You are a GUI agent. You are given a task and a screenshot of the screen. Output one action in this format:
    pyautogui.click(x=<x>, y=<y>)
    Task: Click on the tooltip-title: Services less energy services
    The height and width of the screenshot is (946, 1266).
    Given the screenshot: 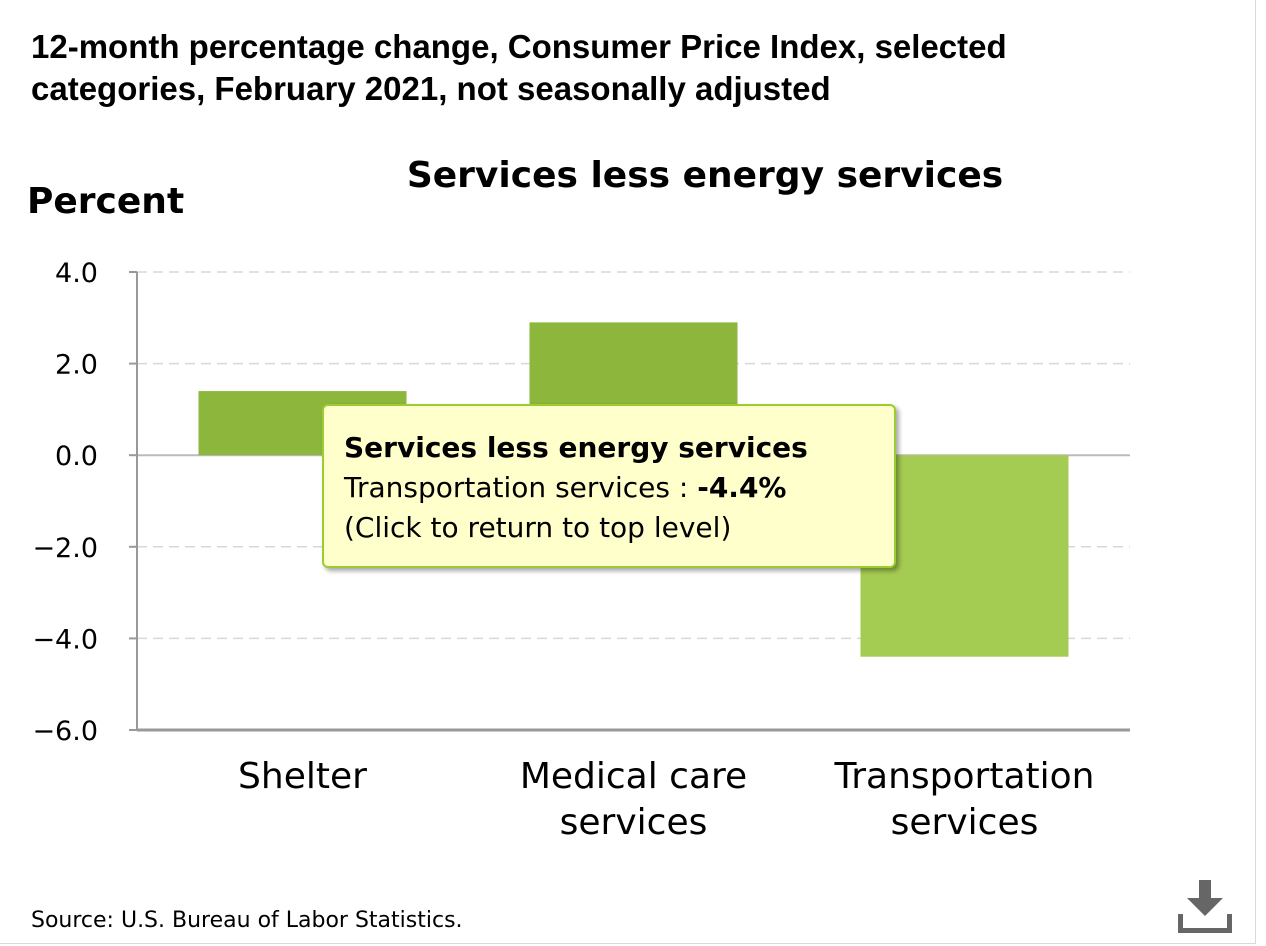 What is the action you would take?
    pyautogui.click(x=576, y=447)
    